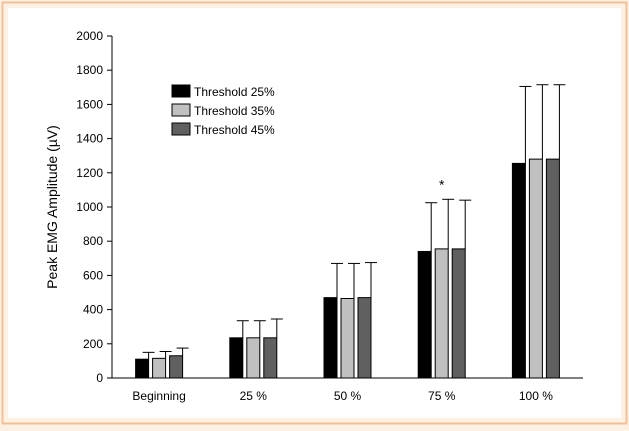  Describe the element at coordinates (93, 344) in the screenshot. I see `y-tick-label: 200` at that location.